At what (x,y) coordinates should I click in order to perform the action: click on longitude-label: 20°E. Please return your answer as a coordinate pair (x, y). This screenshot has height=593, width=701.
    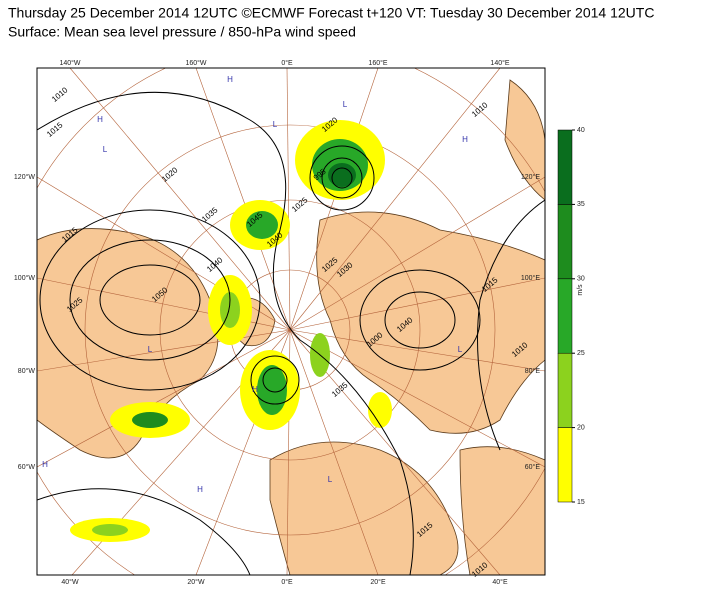
    Looking at the image, I should click on (378, 582).